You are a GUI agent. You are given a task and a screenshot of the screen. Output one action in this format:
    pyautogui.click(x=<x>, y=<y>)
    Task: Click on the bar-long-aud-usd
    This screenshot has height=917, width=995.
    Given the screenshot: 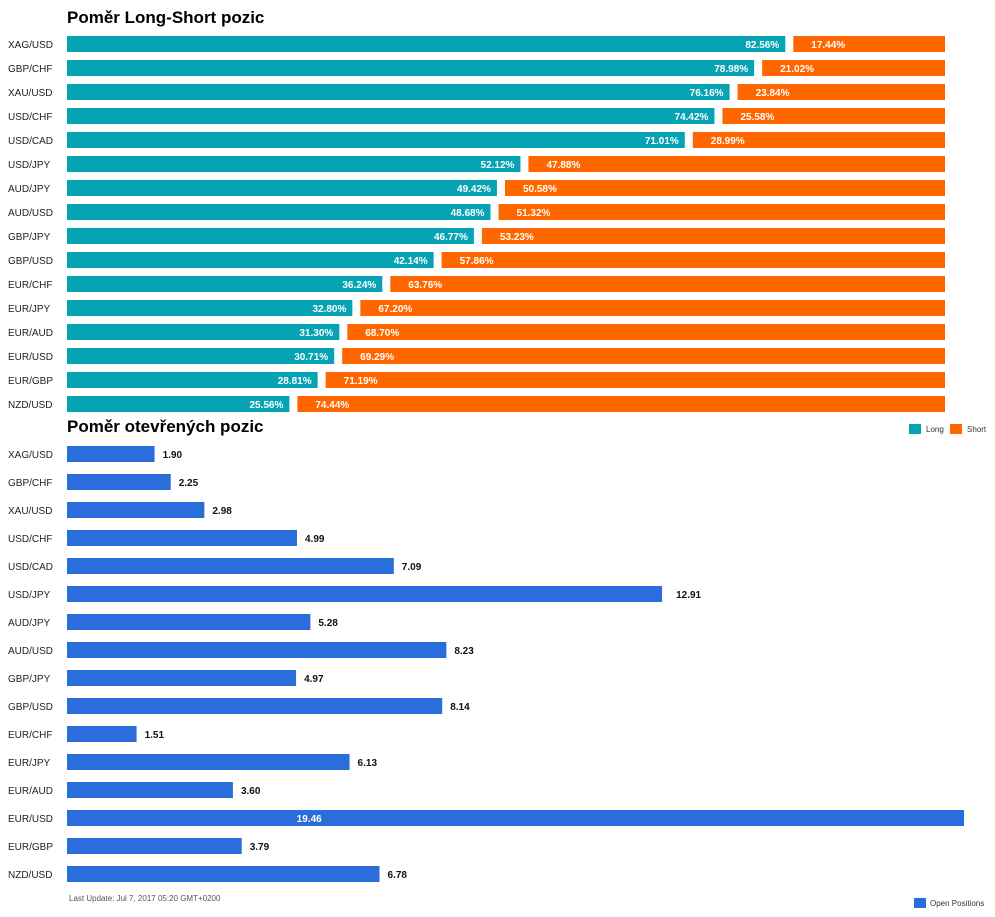 What is the action you would take?
    pyautogui.click(x=279, y=212)
    